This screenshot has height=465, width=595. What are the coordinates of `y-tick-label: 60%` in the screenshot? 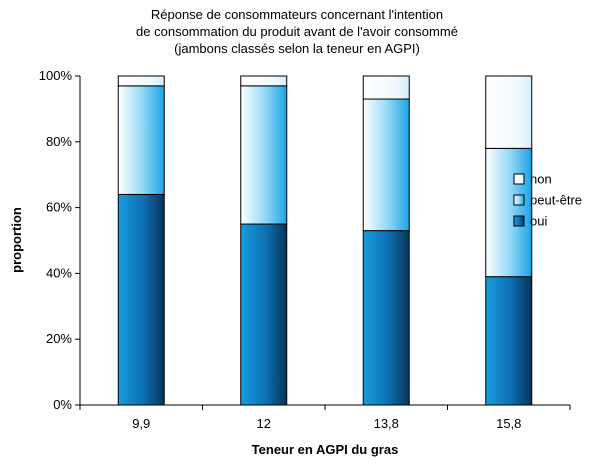 It's located at (59, 207).